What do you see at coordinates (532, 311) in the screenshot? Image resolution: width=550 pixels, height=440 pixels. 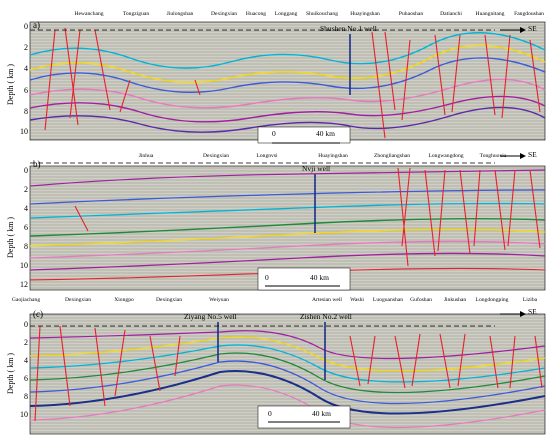 I see `direction-se-c: SE` at bounding box center [532, 311].